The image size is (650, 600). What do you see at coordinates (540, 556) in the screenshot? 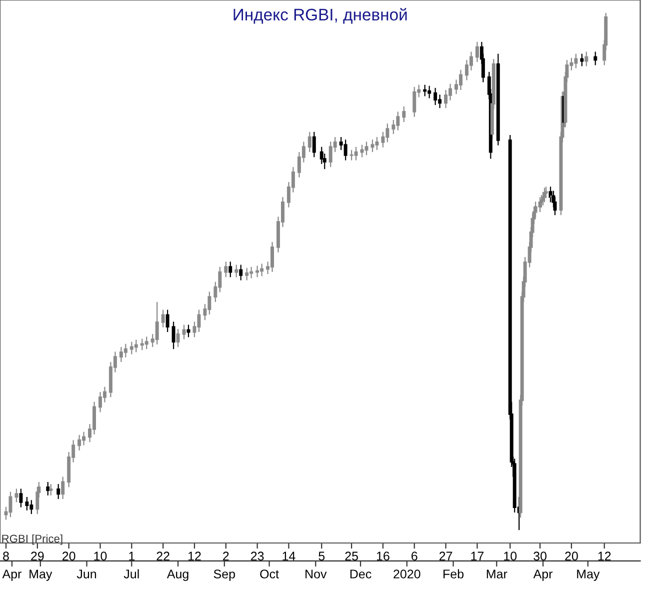
I see `x-tick-label: 30` at bounding box center [540, 556].